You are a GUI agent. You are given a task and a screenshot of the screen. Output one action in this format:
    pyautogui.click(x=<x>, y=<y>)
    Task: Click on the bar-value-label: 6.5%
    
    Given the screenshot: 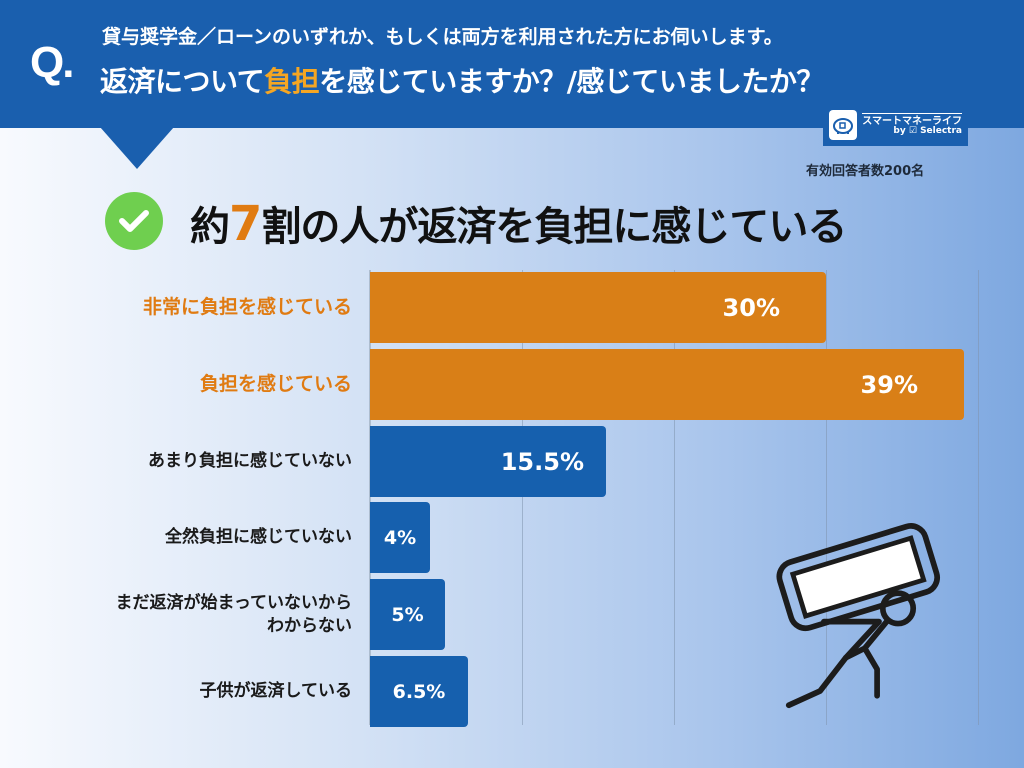 What is the action you would take?
    pyautogui.click(x=419, y=691)
    